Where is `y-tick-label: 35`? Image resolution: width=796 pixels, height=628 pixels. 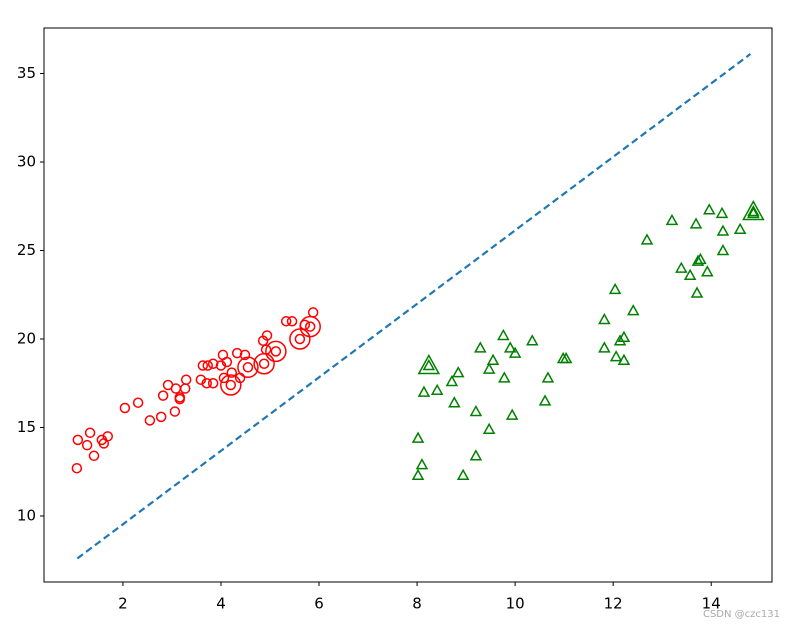 y-tick-label: 35 is located at coordinates (26, 73).